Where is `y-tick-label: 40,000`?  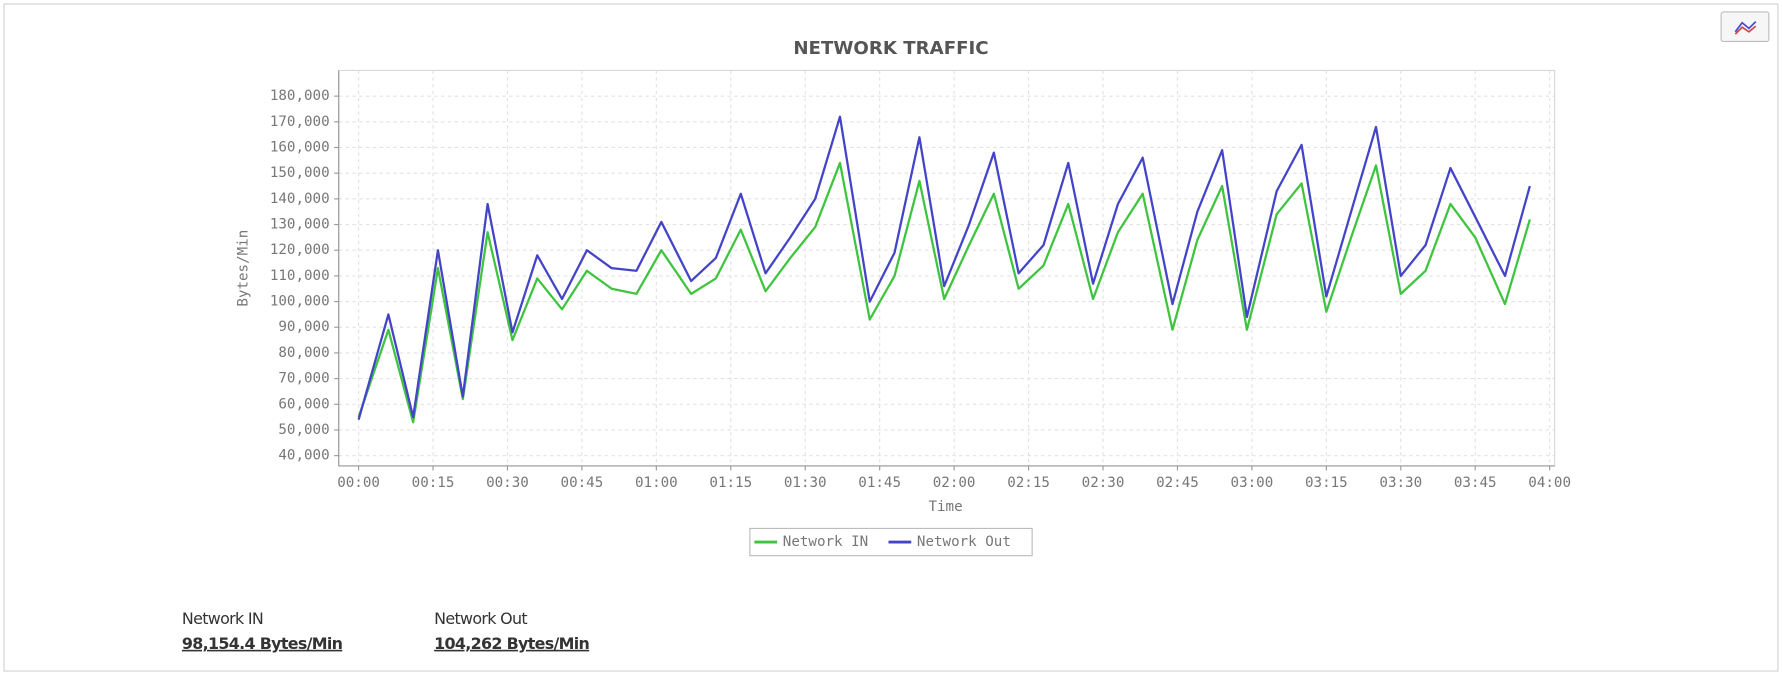 y-tick-label: 40,000 is located at coordinates (303, 456).